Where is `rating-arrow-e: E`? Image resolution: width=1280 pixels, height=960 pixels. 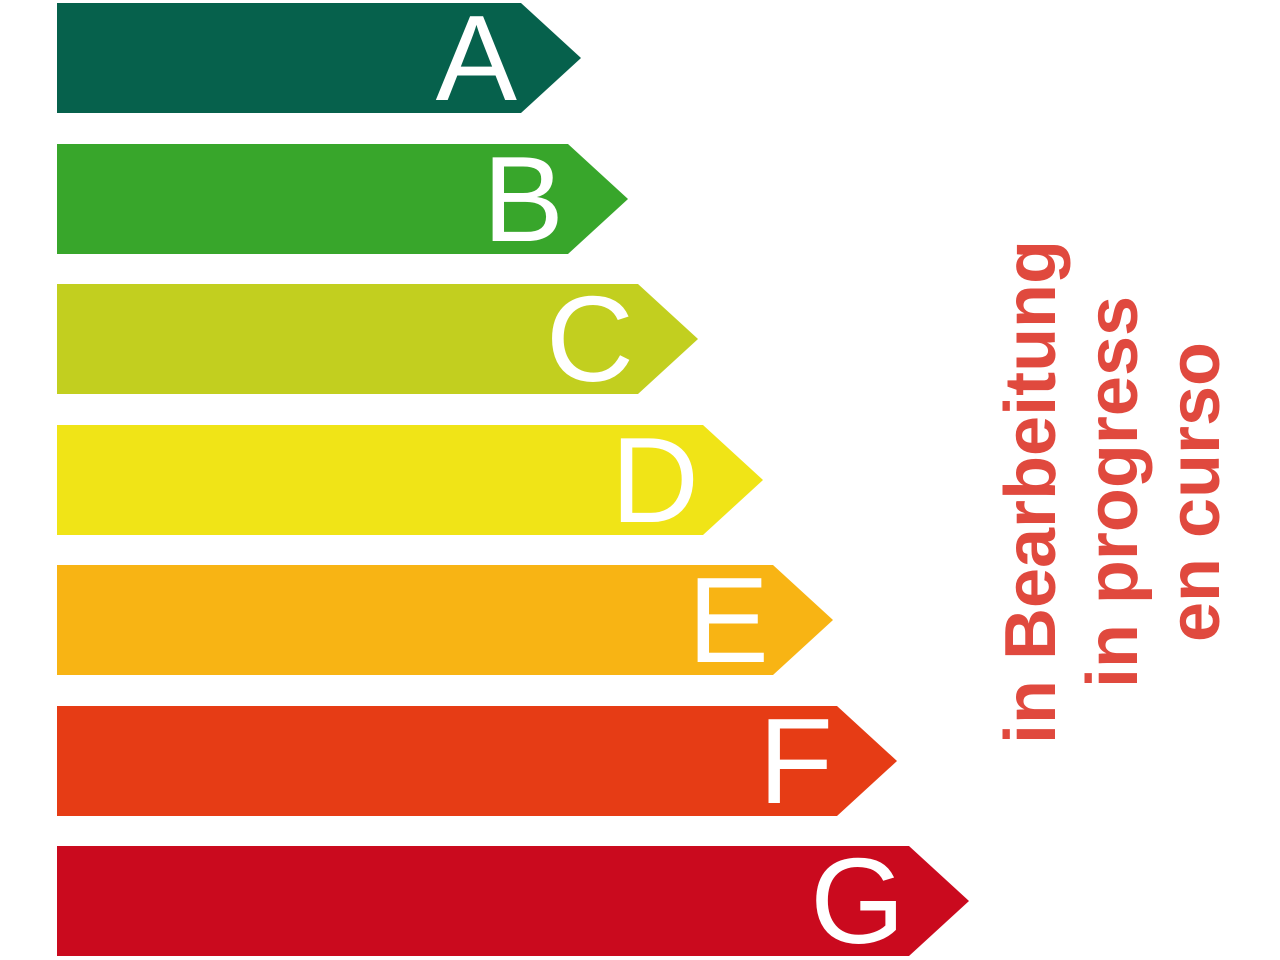 rating-arrow-e: E is located at coordinates (445, 620).